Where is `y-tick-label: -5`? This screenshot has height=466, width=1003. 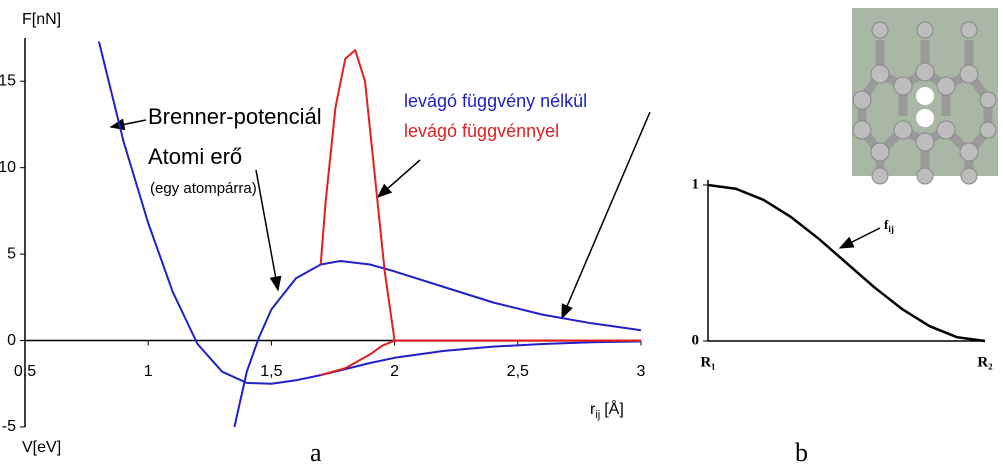 y-tick-label: -5 is located at coordinates (9, 426).